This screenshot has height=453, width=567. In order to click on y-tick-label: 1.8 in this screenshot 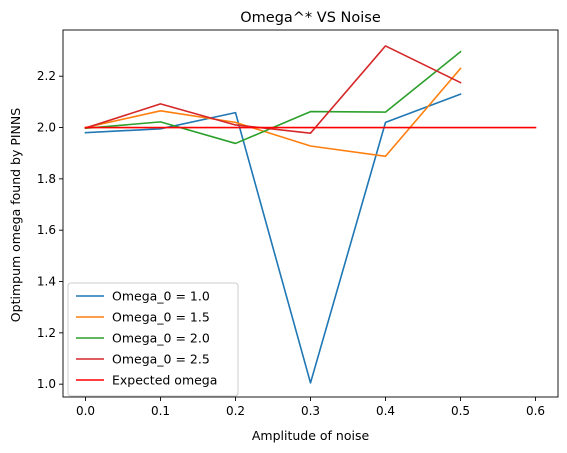, I will do `click(46, 179)`.